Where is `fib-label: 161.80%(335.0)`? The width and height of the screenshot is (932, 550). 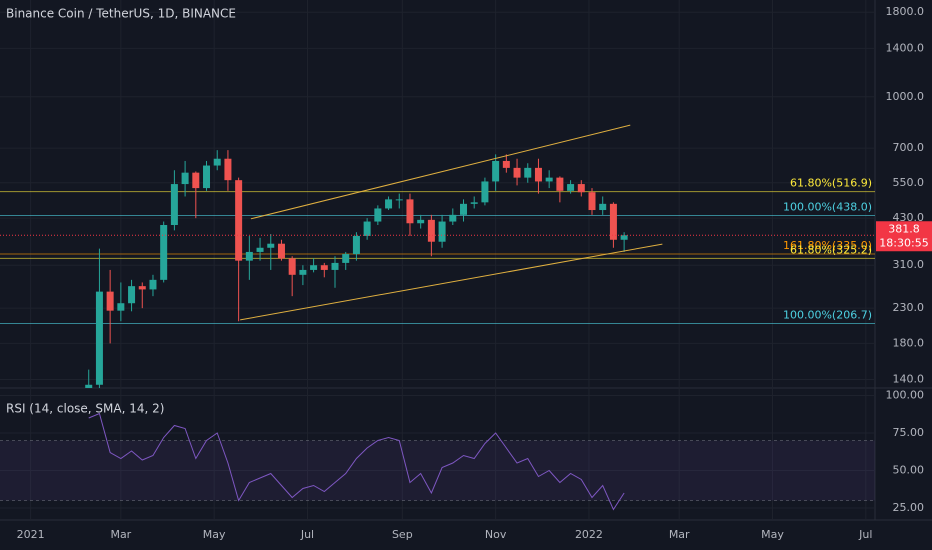
fib-label: 161.80%(335.0) is located at coordinates (827, 245).